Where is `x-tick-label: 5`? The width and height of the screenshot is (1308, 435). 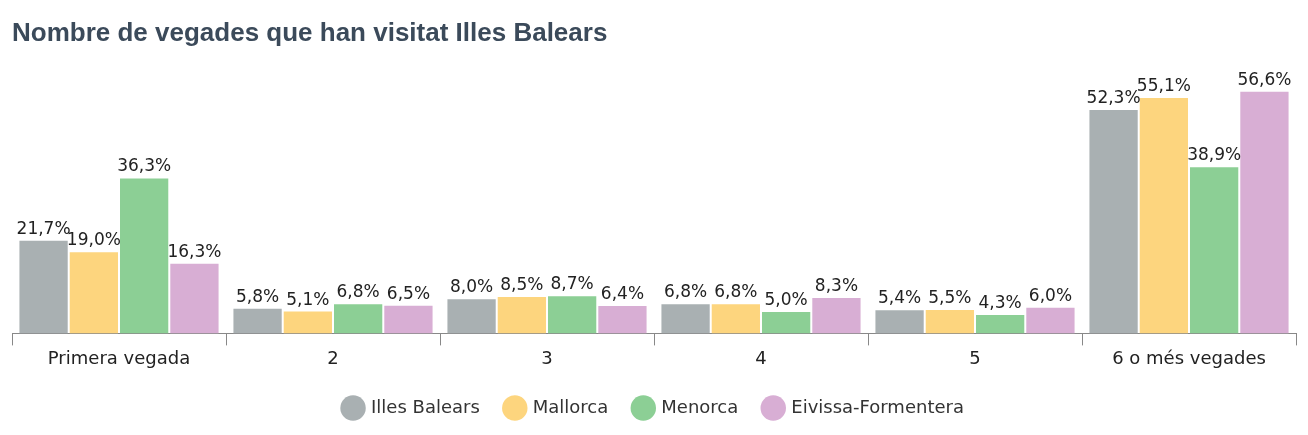
x-tick-label: 5 is located at coordinates (975, 357).